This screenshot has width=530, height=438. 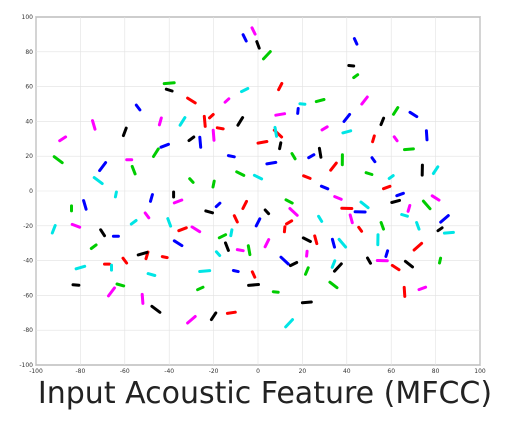 I want to click on y-tick-label: 40, so click(x=29, y=121).